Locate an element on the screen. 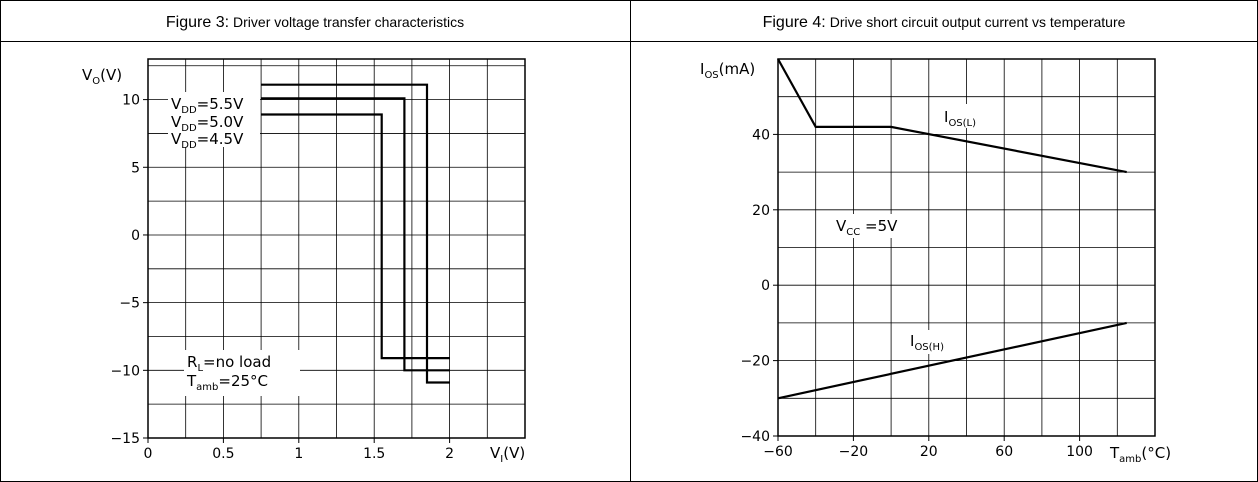  figure-3-x-ticks: 0 0.5 1 1.5 2 is located at coordinates (299, 450).